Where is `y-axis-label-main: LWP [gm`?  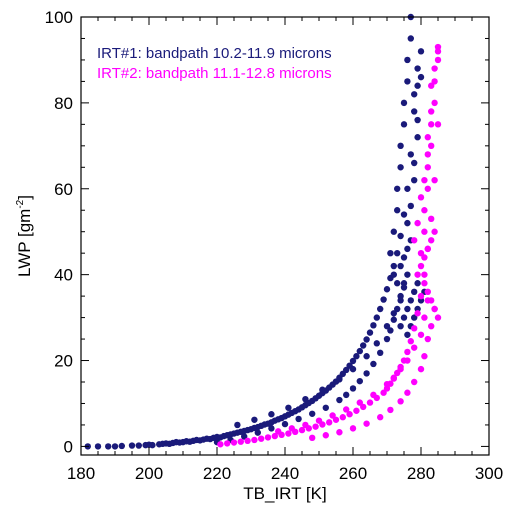
y-axis-label-main: LWP [gm is located at coordinates (24, 243).